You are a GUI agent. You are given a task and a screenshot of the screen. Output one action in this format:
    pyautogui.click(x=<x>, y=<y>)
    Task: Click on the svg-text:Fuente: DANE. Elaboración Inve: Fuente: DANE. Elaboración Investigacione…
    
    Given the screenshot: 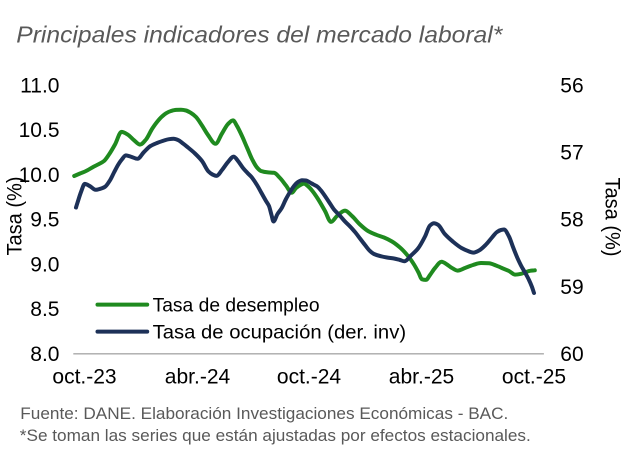 What is the action you would take?
    pyautogui.click(x=264, y=413)
    